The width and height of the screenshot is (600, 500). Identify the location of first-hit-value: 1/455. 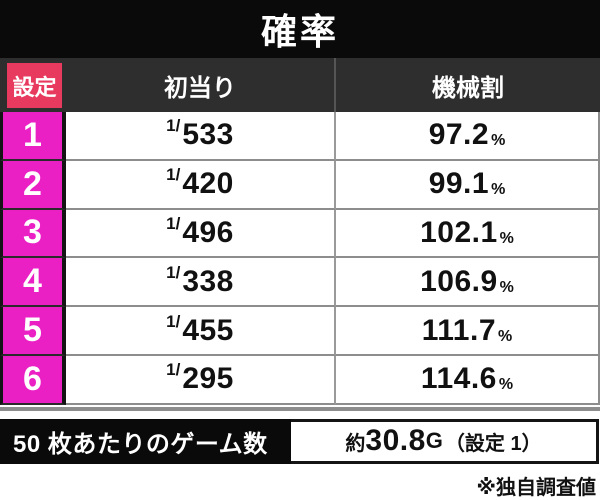
(201, 331).